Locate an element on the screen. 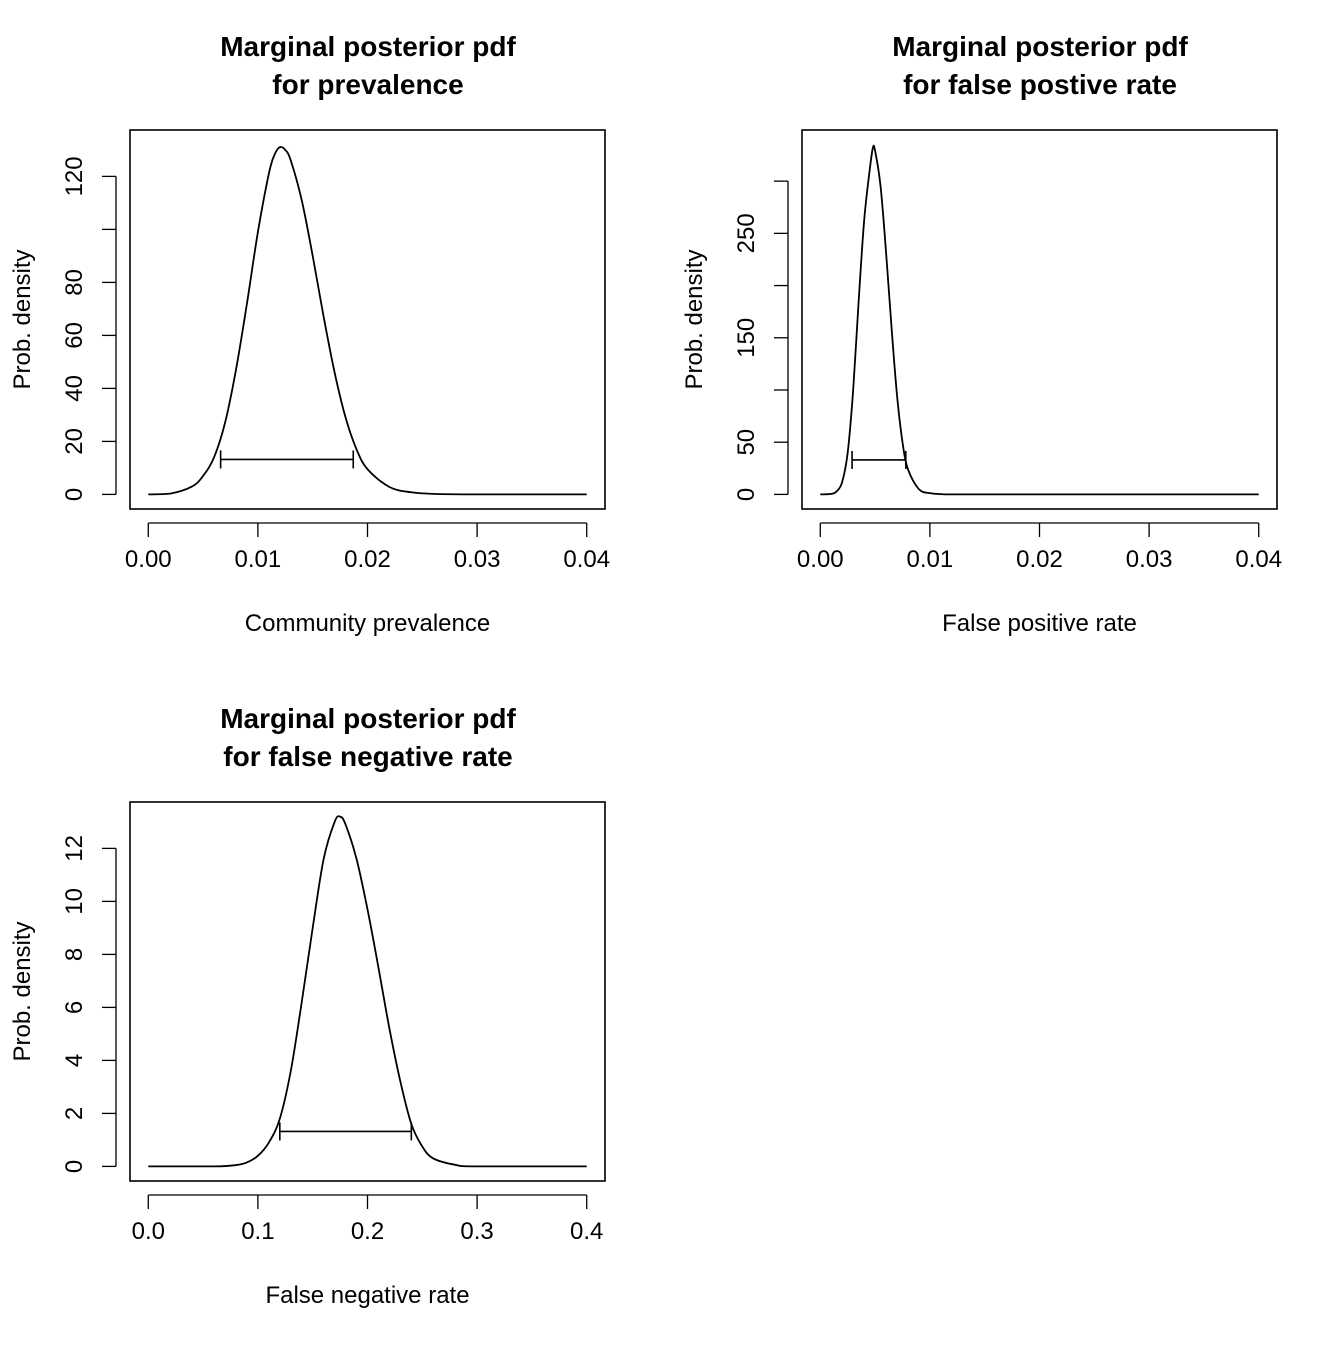 The width and height of the screenshot is (1344, 1349). y-tick-label: 2 is located at coordinates (74, 1113).